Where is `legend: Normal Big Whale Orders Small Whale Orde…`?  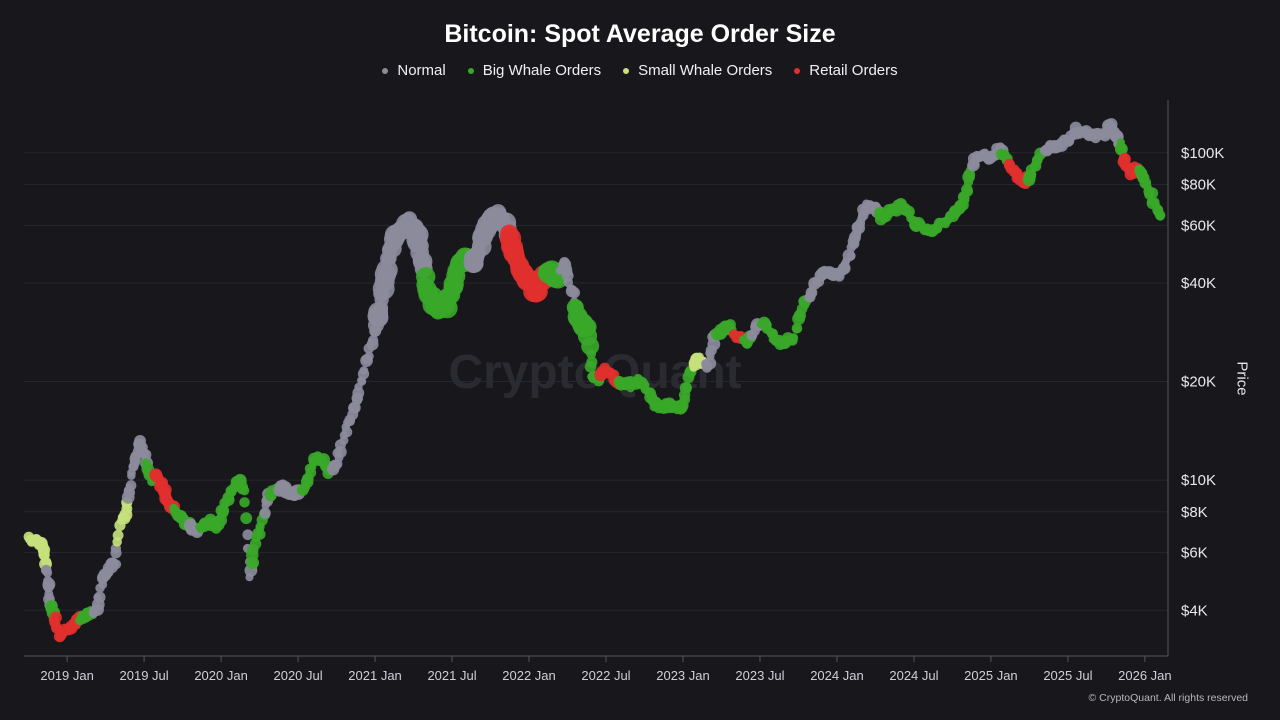
legend: Normal Big Whale Orders Small Whale Orde… is located at coordinates (640, 70).